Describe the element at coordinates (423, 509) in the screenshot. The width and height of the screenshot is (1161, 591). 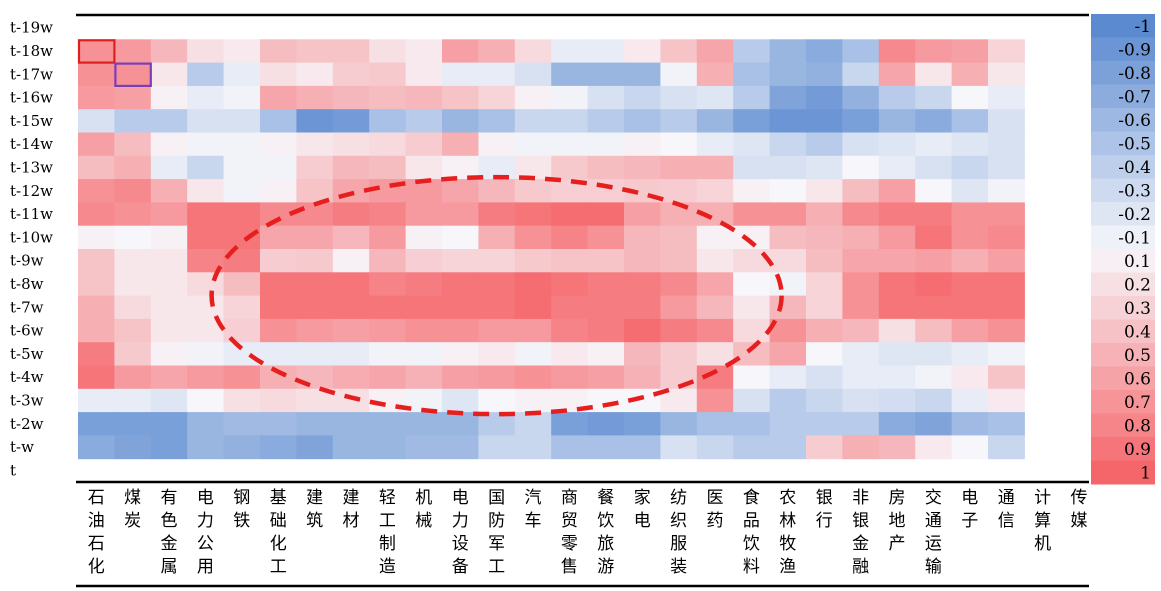
I see `column-label: 机械` at that location.